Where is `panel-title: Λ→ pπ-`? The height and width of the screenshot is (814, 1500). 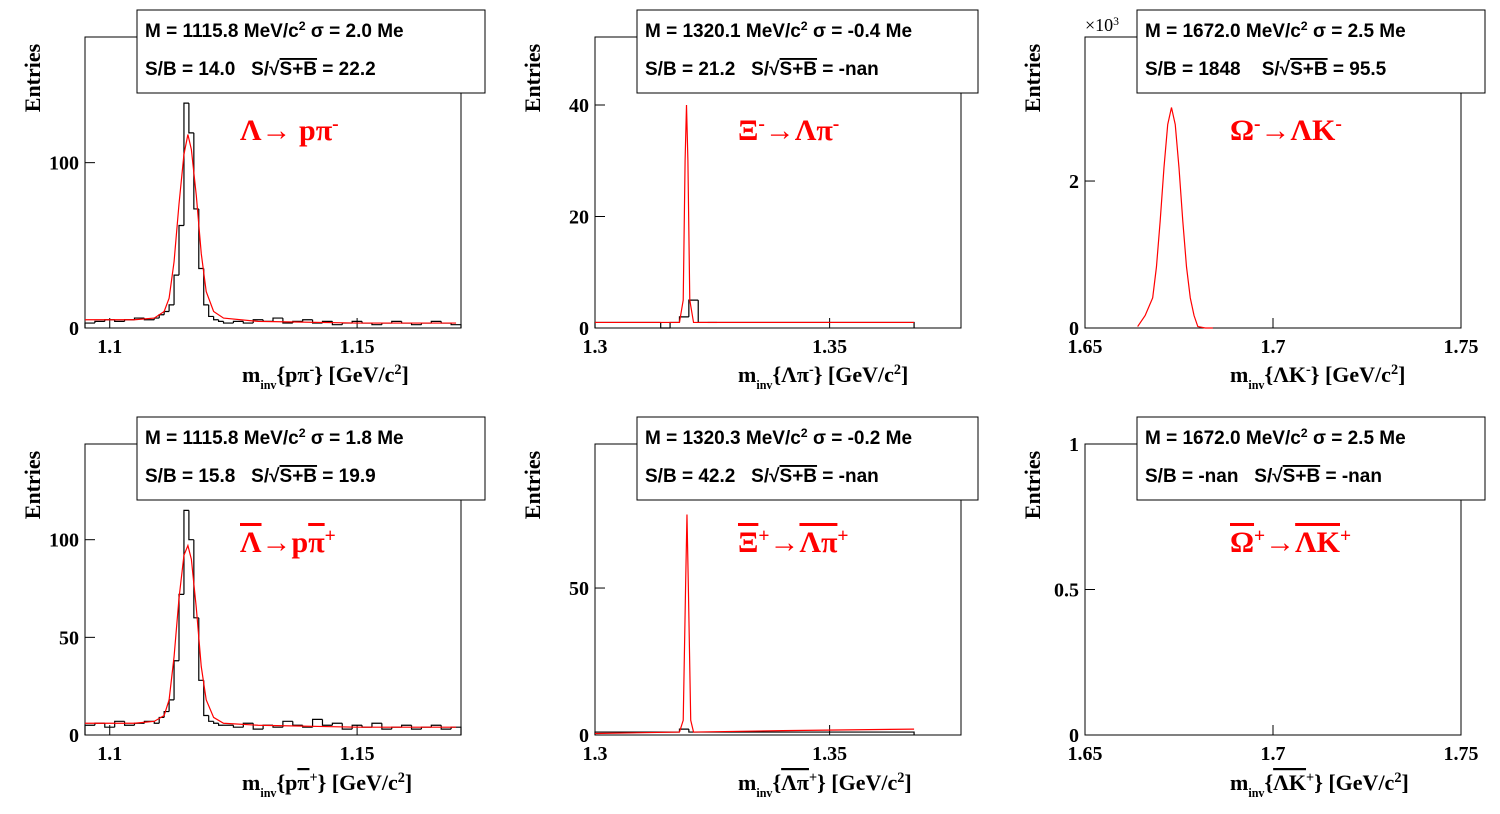
panel-title: Λ→ pπ- is located at coordinates (289, 131).